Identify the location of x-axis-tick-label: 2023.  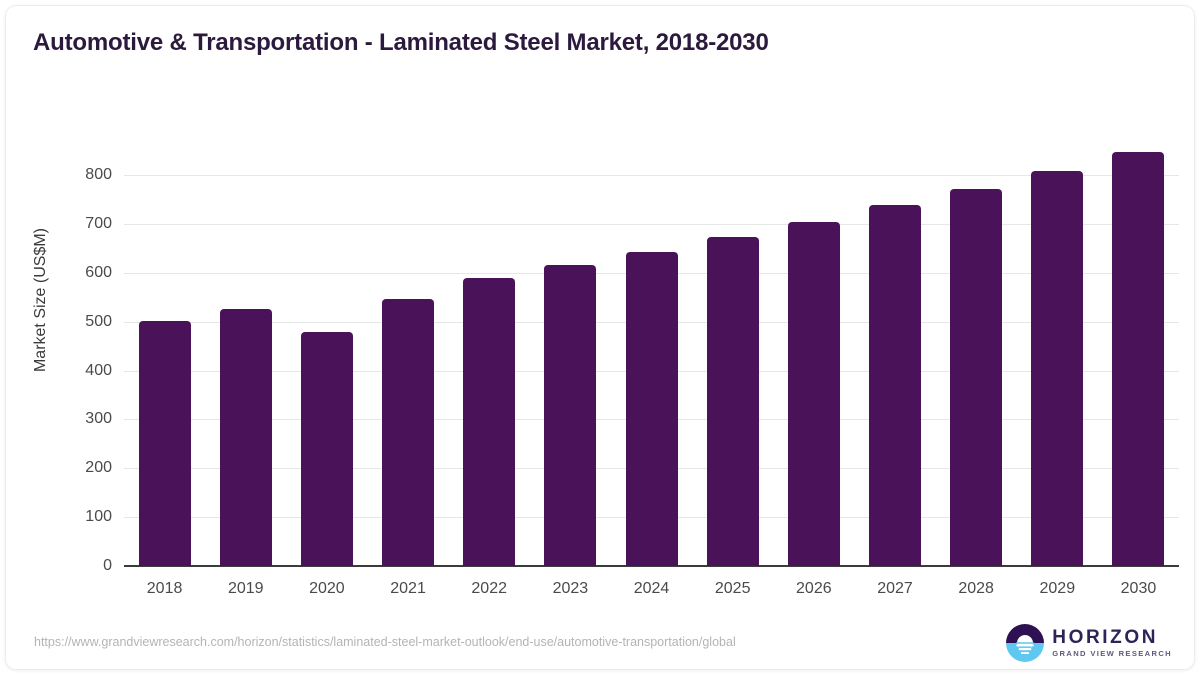
(570, 588).